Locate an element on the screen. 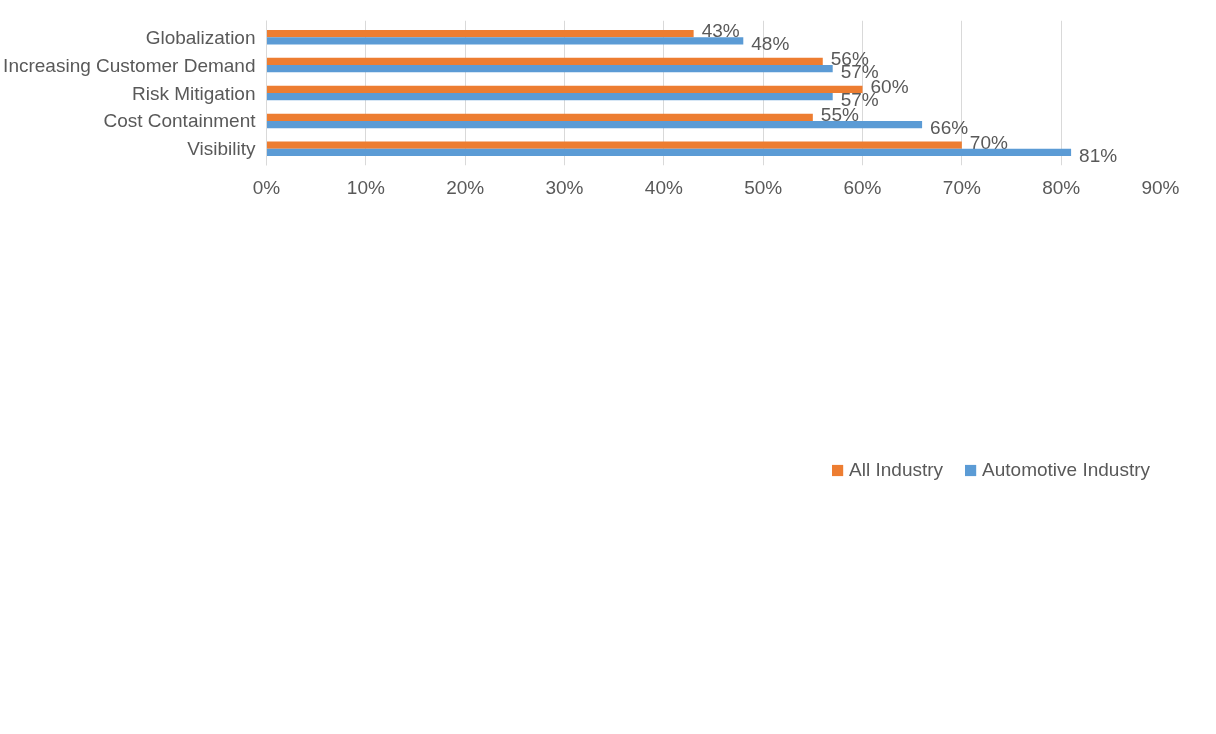 The image size is (1216, 734). data-label: 66% is located at coordinates (949, 128).